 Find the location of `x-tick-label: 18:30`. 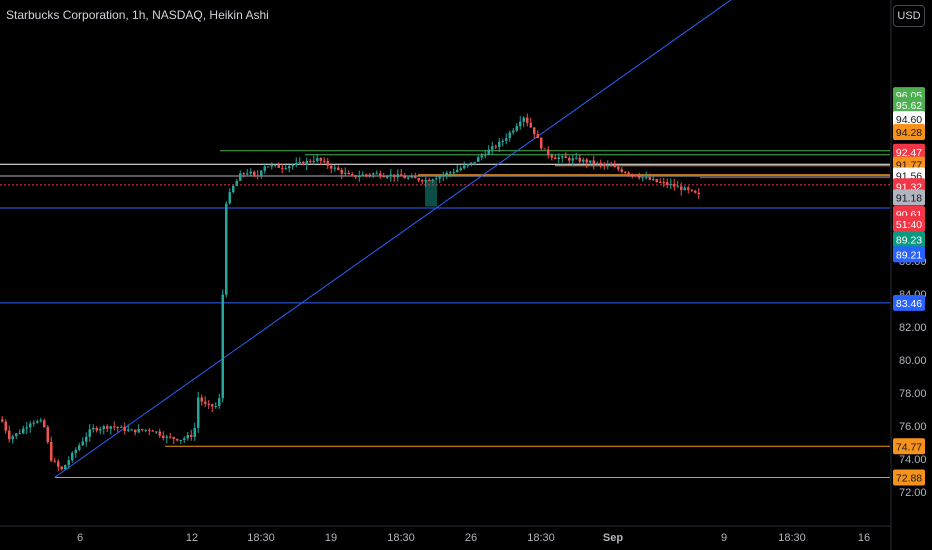

x-tick-label: 18:30 is located at coordinates (541, 538).